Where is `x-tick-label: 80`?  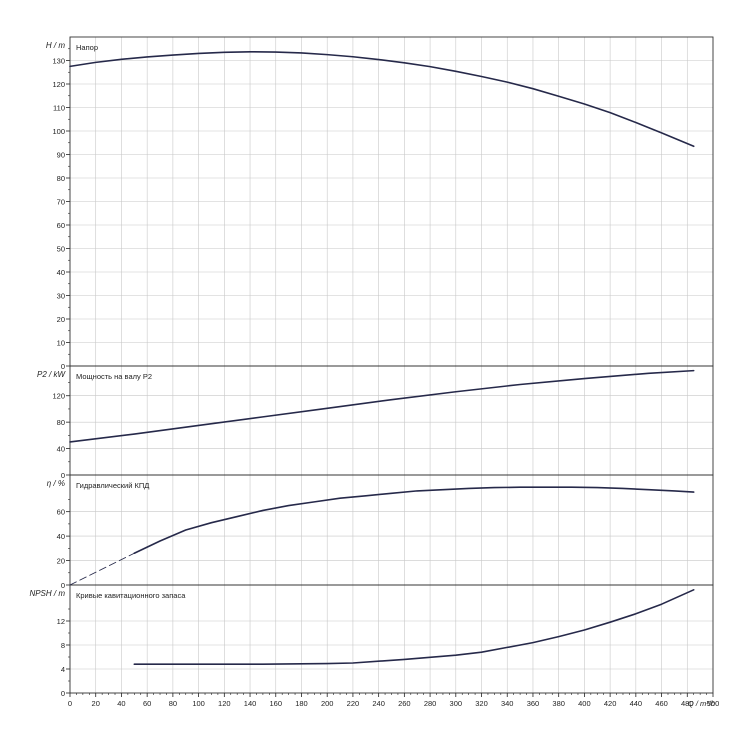 x-tick-label: 80 is located at coordinates (173, 703).